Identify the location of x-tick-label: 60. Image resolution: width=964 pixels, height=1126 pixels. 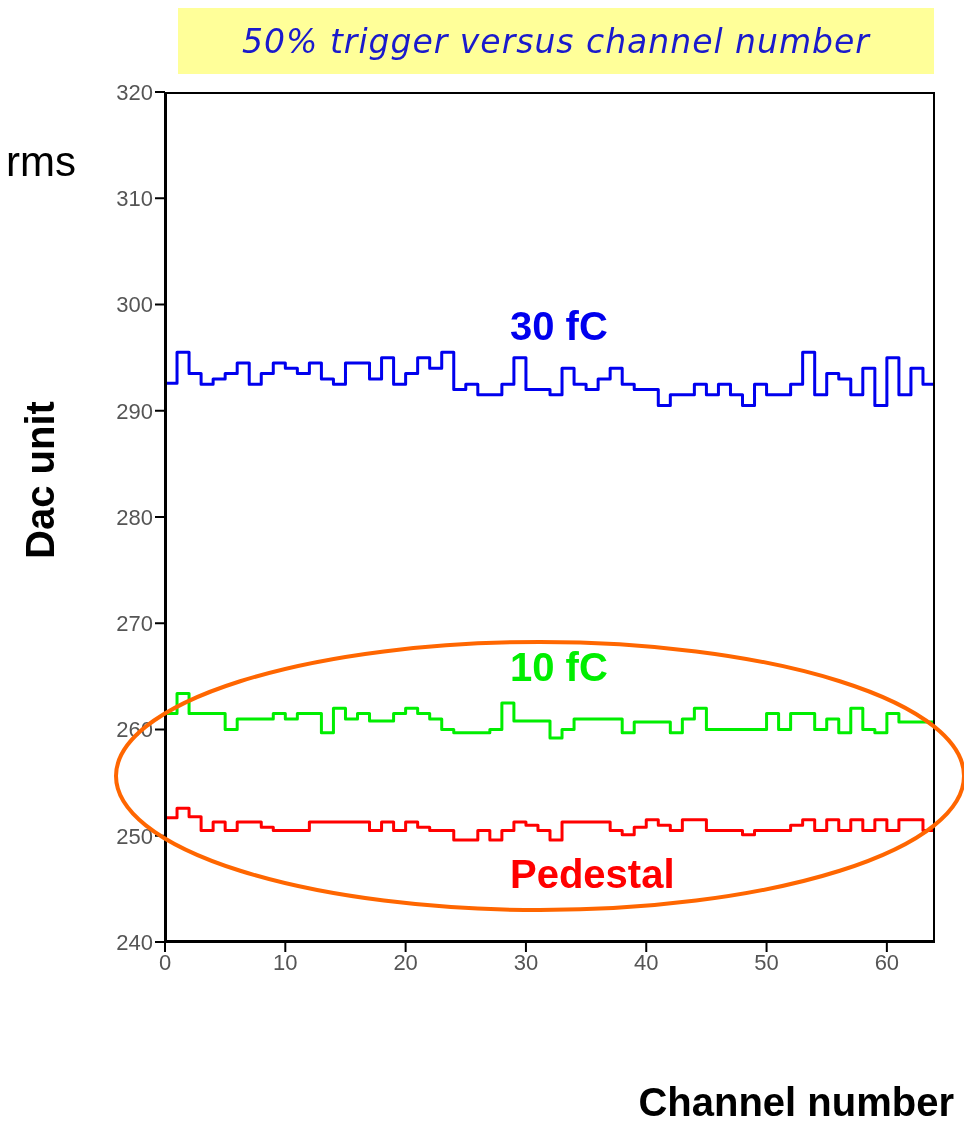
(887, 962).